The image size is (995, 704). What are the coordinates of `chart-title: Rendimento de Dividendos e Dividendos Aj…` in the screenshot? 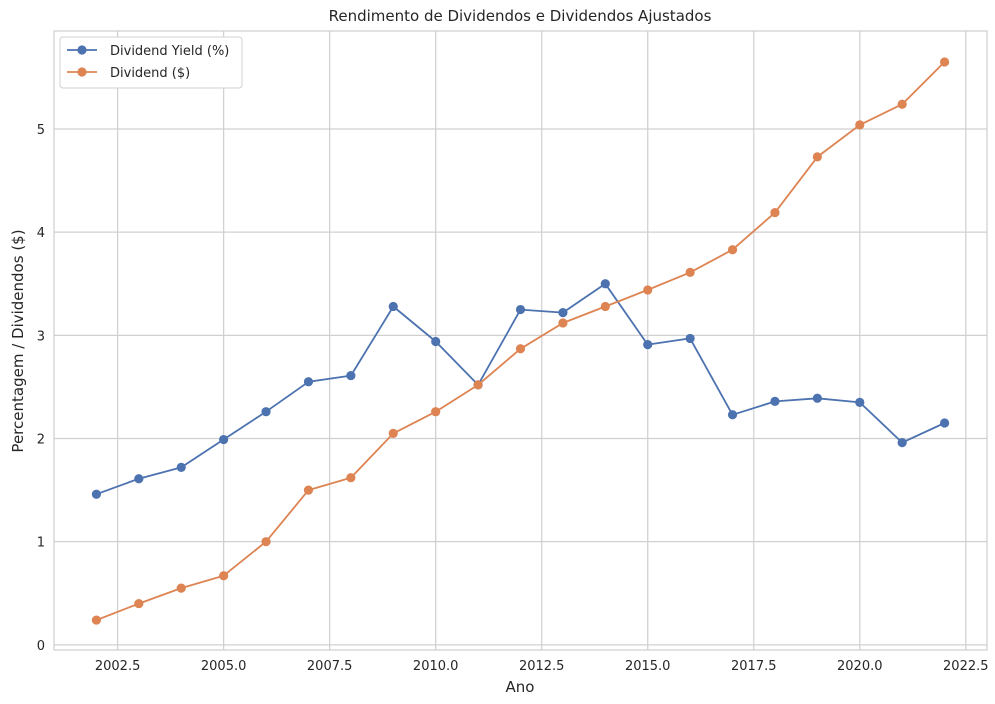 It's located at (520, 16).